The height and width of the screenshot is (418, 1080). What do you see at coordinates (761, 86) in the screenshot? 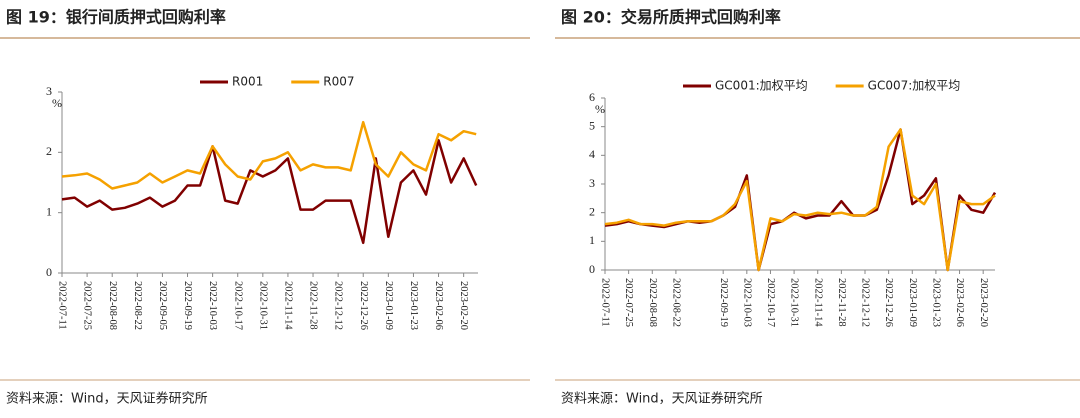
I see `legend-label: GC001:加权平均` at bounding box center [761, 86].